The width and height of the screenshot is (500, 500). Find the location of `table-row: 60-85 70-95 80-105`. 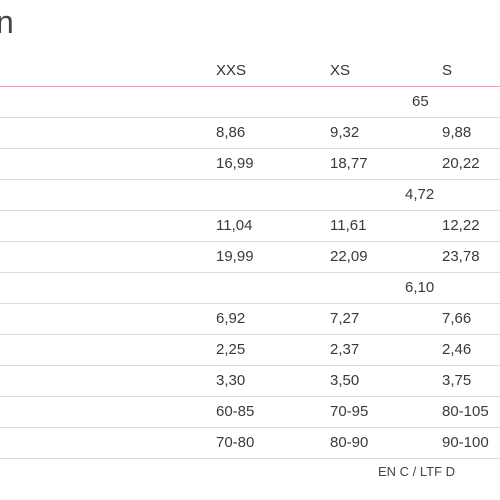

table-row: 60-85 70-95 80-105 is located at coordinates (250, 412).